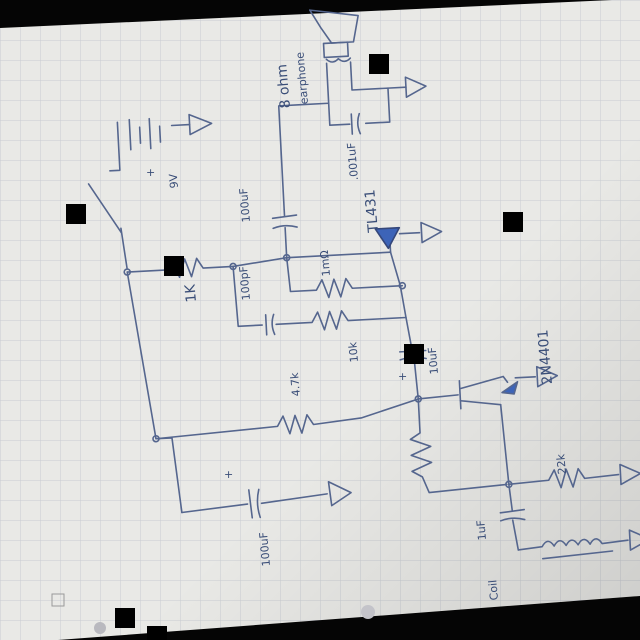 The image size is (640, 640). I want to click on junction-dot, so click(402, 285).